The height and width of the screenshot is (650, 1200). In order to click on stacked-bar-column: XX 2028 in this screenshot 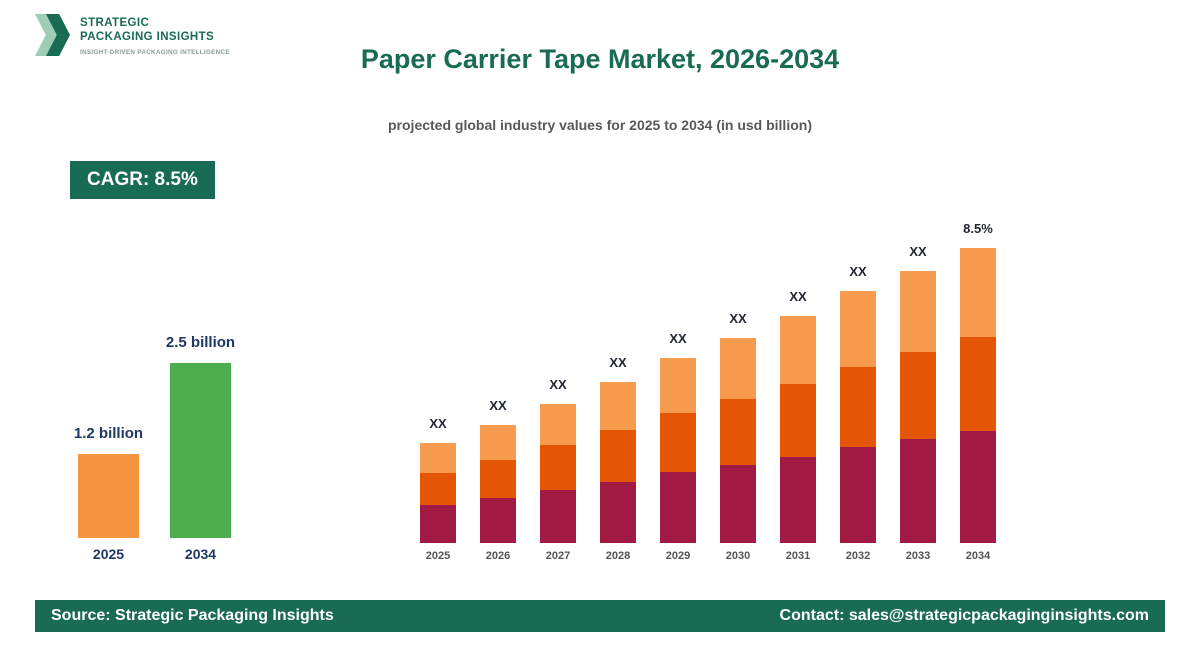, I will do `click(618, 458)`.